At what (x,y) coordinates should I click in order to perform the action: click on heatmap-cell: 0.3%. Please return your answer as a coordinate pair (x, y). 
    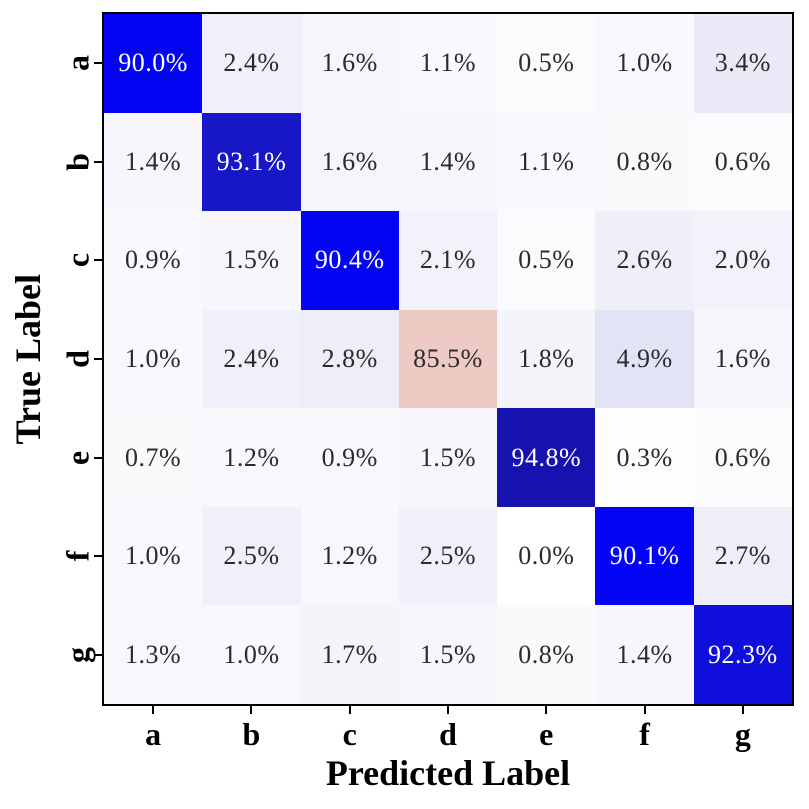
    Looking at the image, I should click on (644, 457).